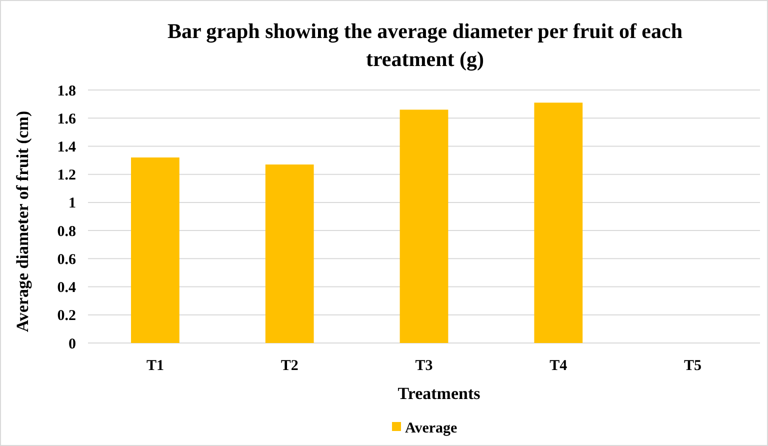 The image size is (768, 446). I want to click on y-tick-label: 0.8, so click(66, 232).